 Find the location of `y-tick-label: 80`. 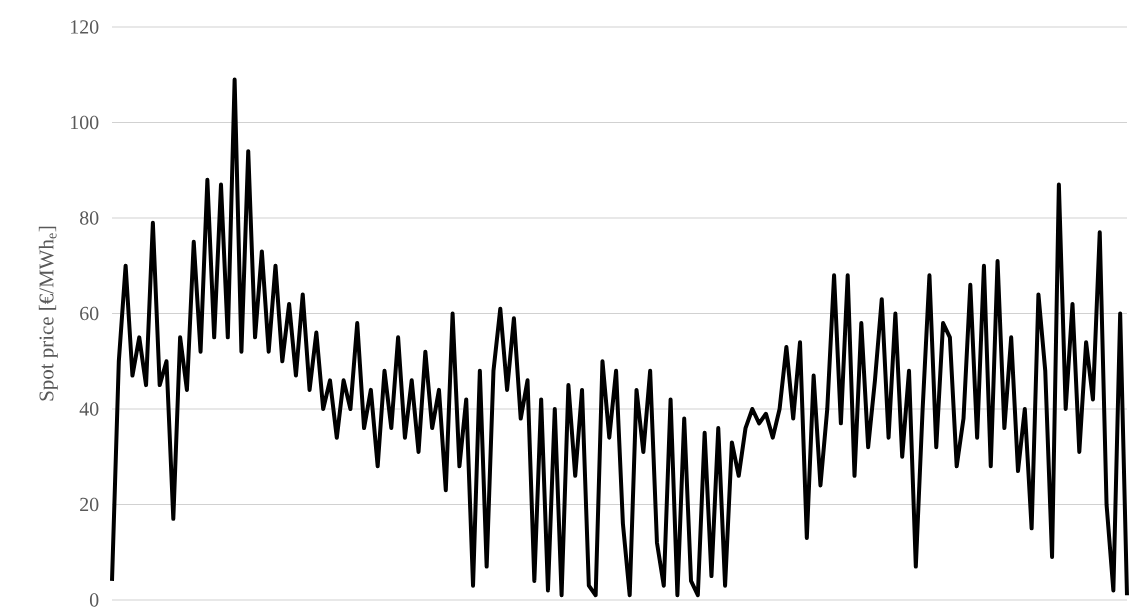

y-tick-label: 80 is located at coordinates (89, 218).